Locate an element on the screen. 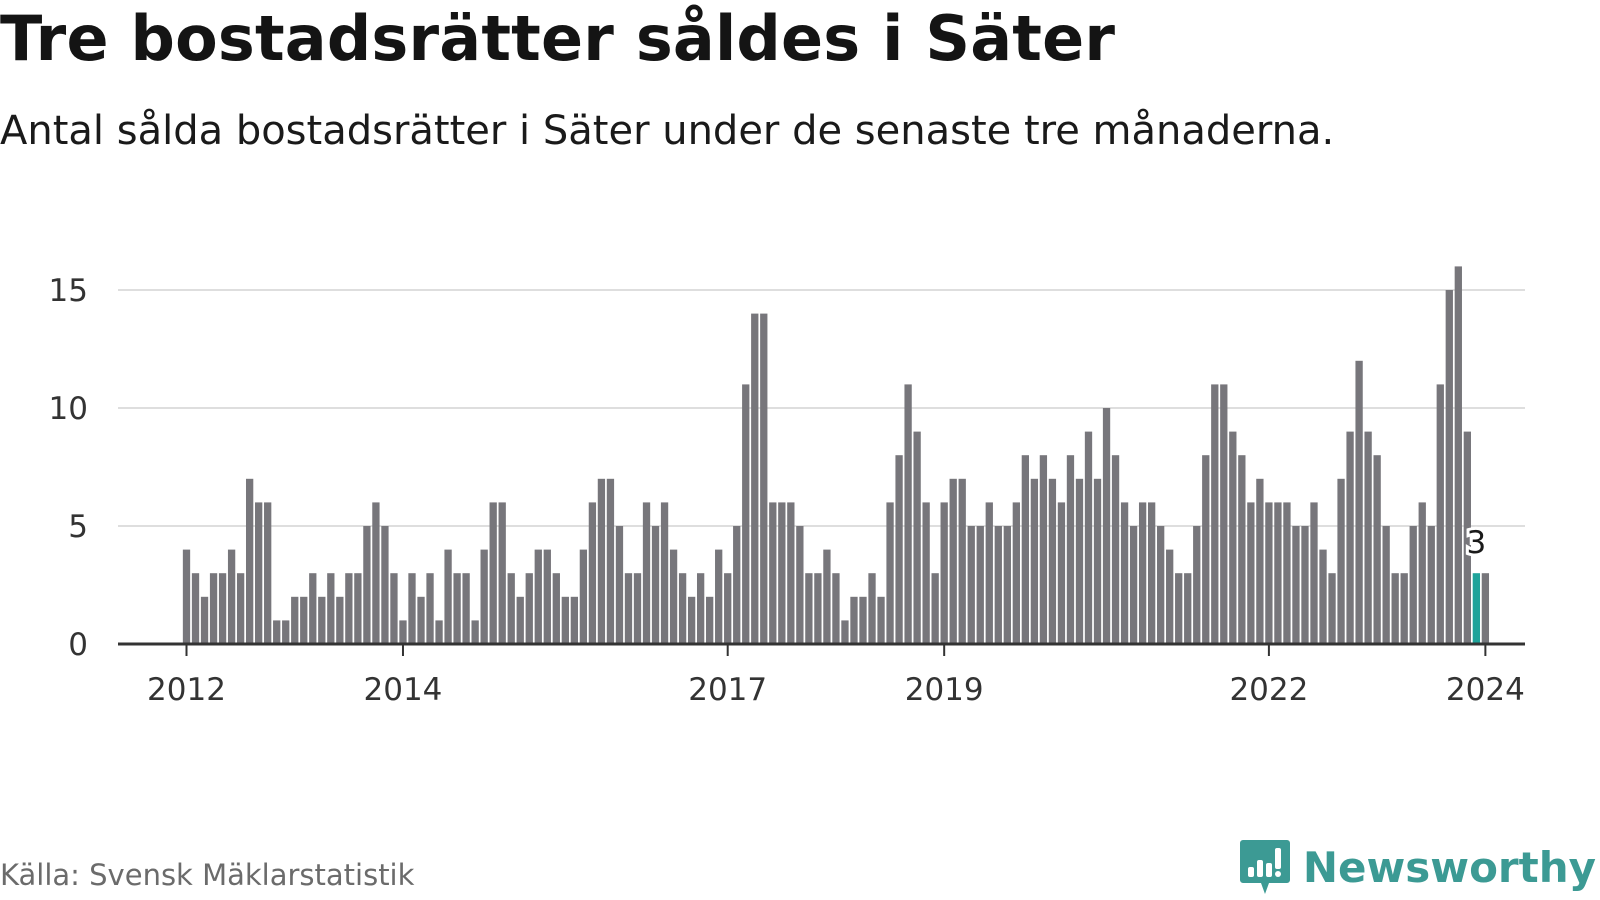 The height and width of the screenshot is (900, 1600). brand-logo: Newsworthy is located at coordinates (1417, 867).